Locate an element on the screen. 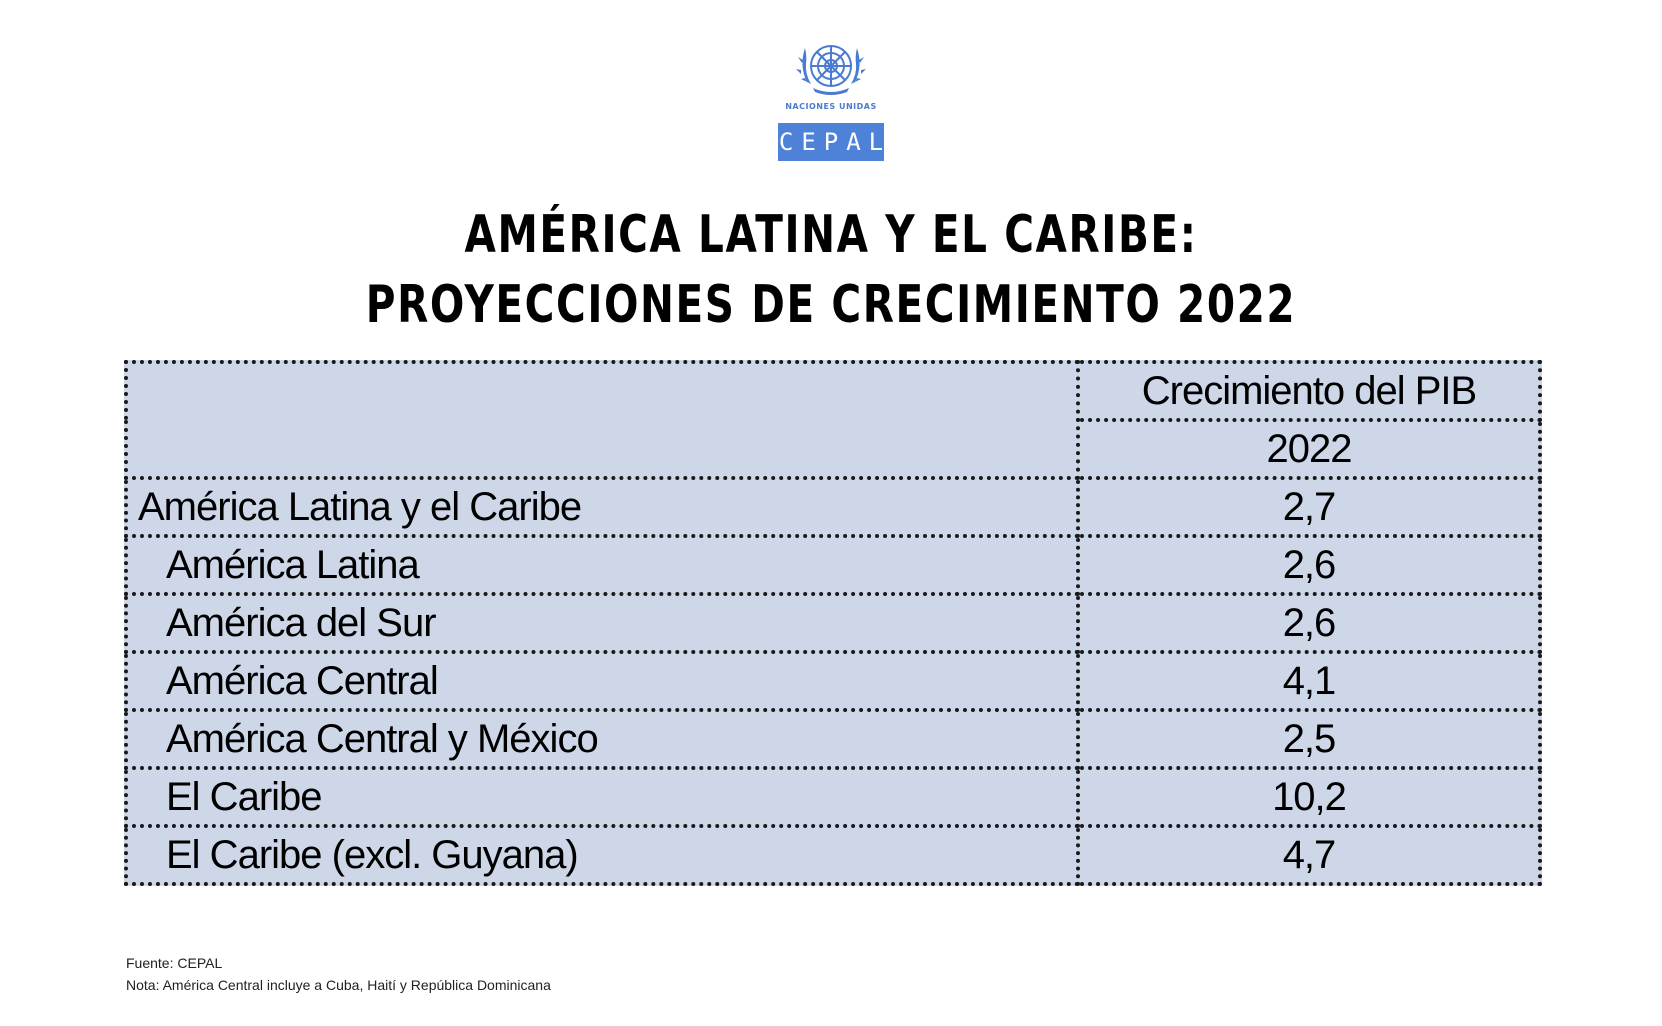 This screenshot has height=1026, width=1662. region-cell: El Caribe is located at coordinates (602, 797).